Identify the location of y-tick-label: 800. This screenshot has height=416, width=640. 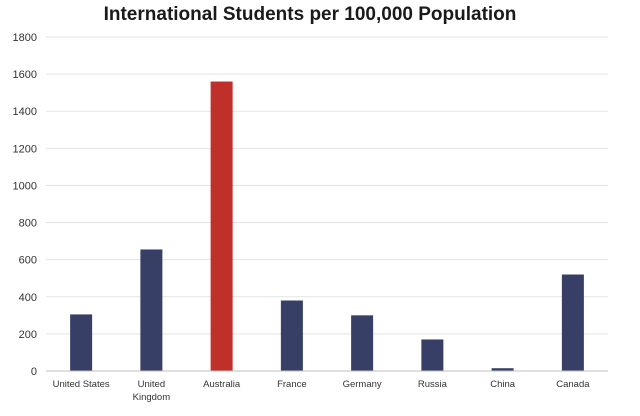
(28, 224).